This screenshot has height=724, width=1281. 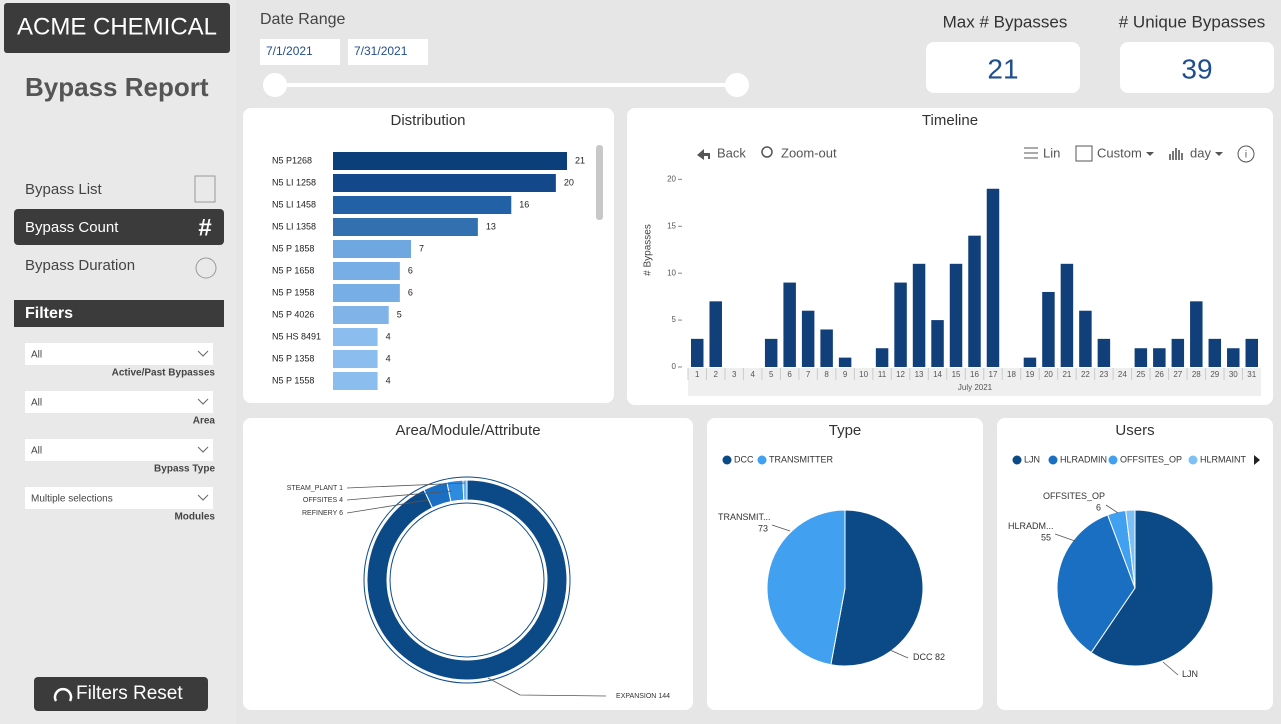 I want to click on label-name: OFFSITES_OP, so click(x=1074, y=496).